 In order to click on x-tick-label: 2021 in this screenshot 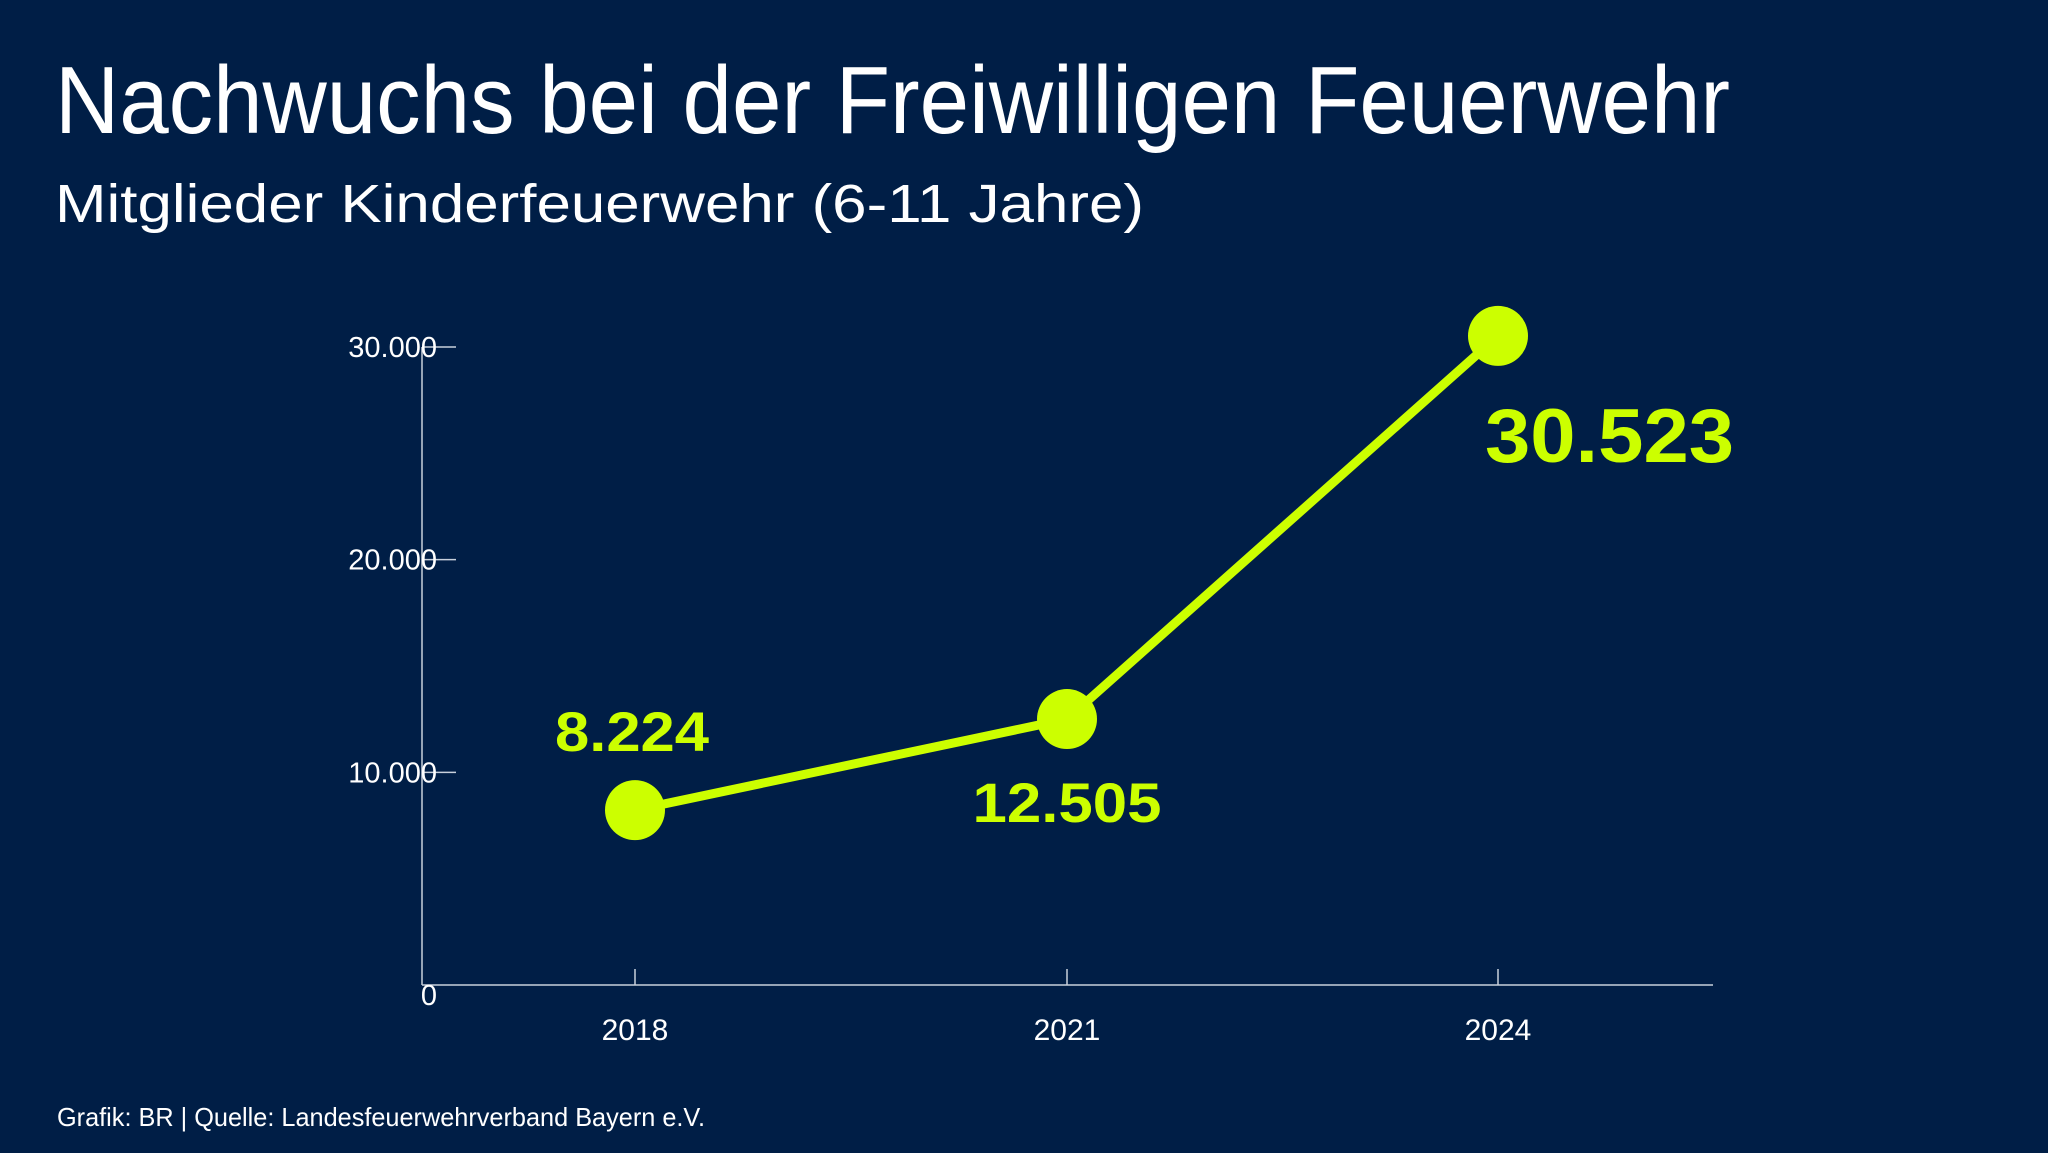, I will do `click(1067, 1030)`.